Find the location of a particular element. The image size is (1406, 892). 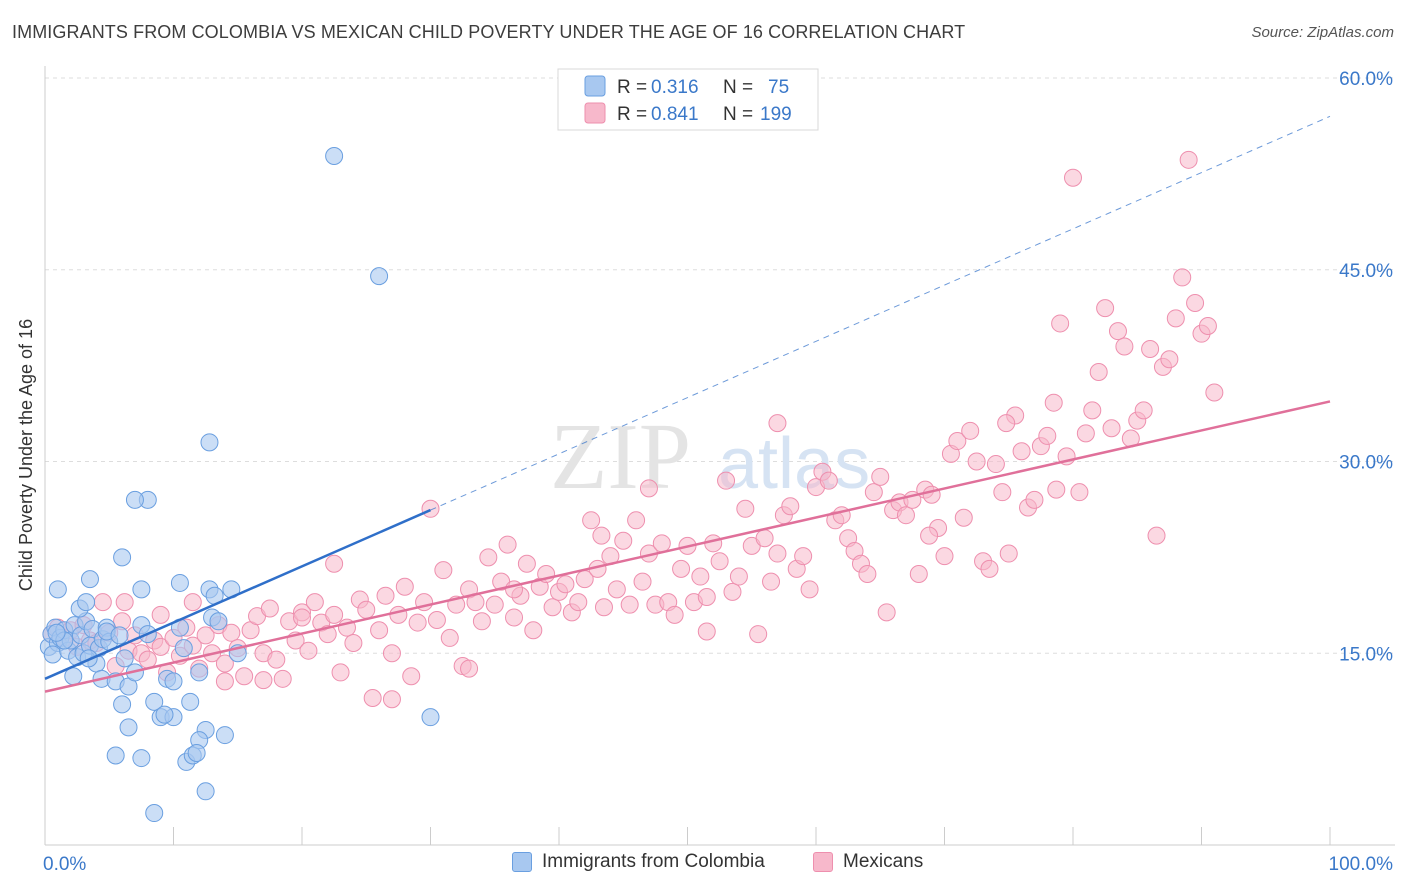

legend-mexicans-label: Mexicans is located at coordinates (883, 861).